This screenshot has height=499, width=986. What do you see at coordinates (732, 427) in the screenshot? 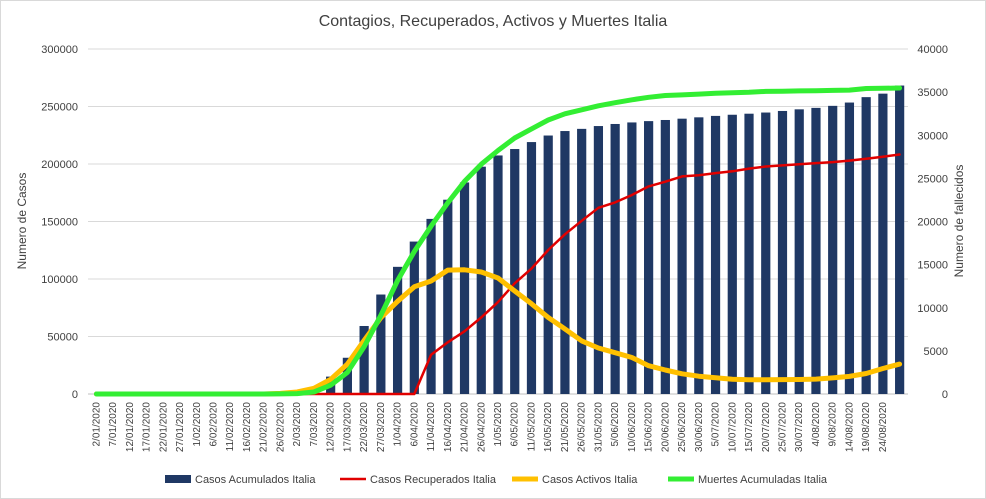
I see `x-tick-label: 10/07/2020` at bounding box center [732, 427].